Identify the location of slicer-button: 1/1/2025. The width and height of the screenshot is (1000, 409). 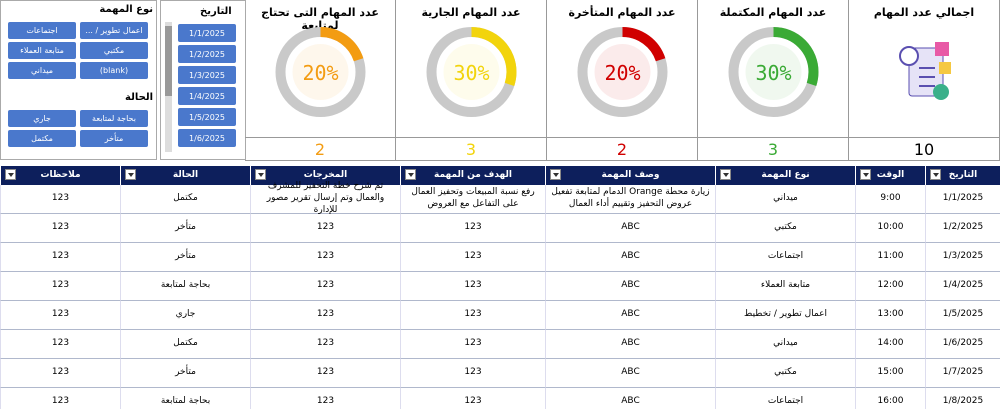
(207, 33).